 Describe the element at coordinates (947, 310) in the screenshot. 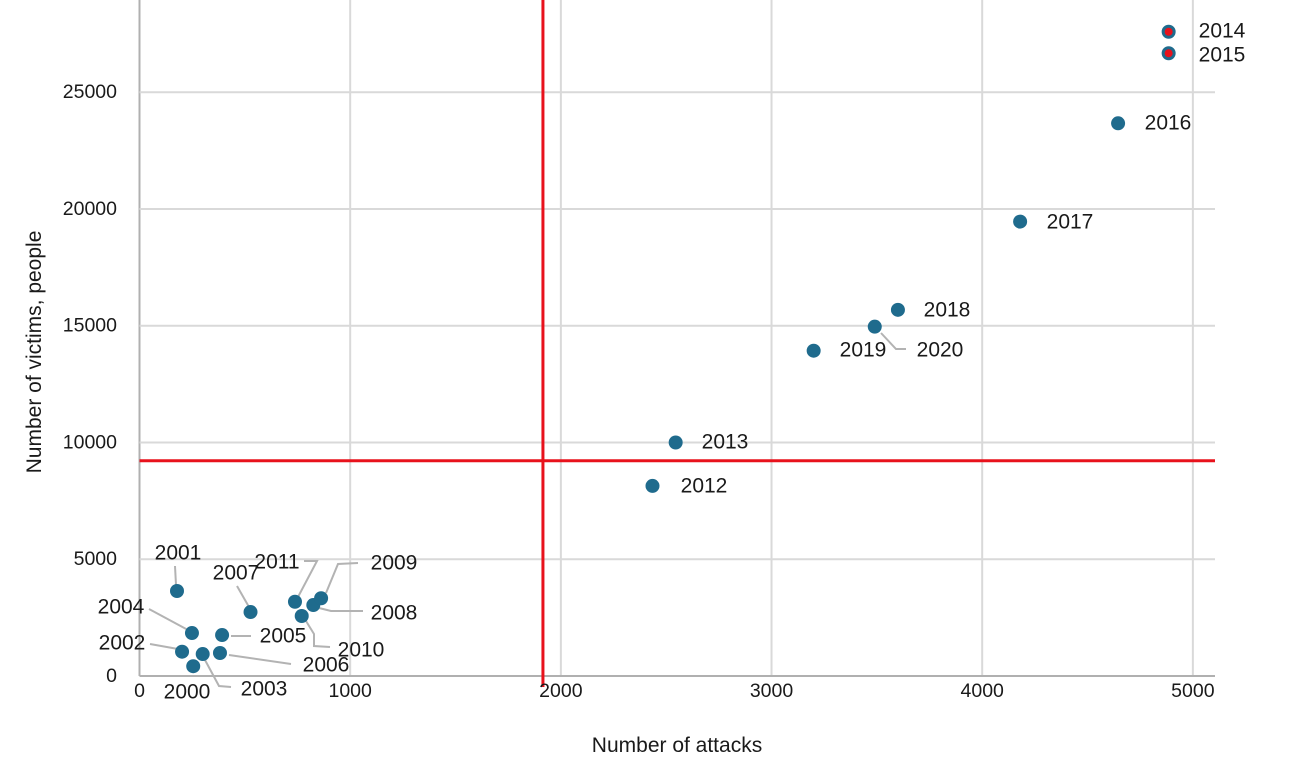

I see `point-label-2018: 2018` at that location.